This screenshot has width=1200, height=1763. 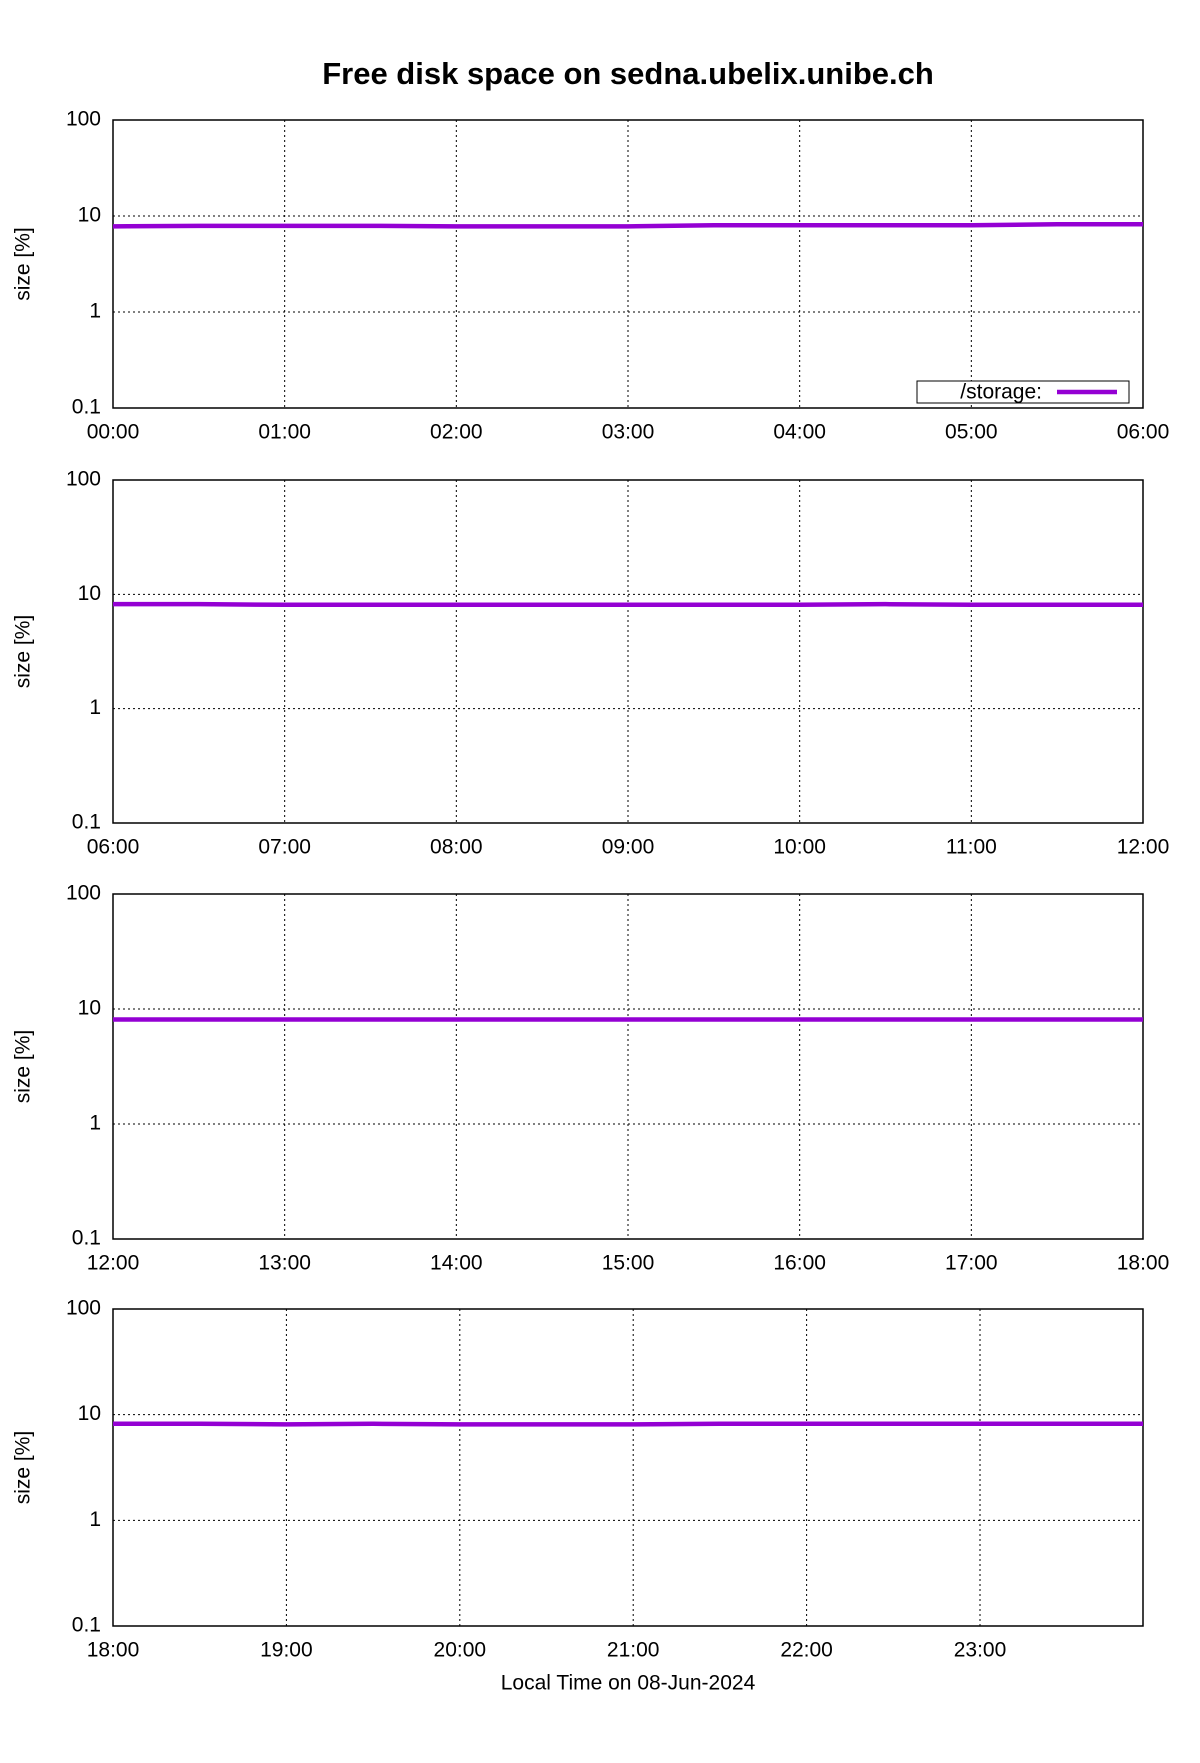 What do you see at coordinates (286, 1650) in the screenshot?
I see `x-tick-label: 19:00` at bounding box center [286, 1650].